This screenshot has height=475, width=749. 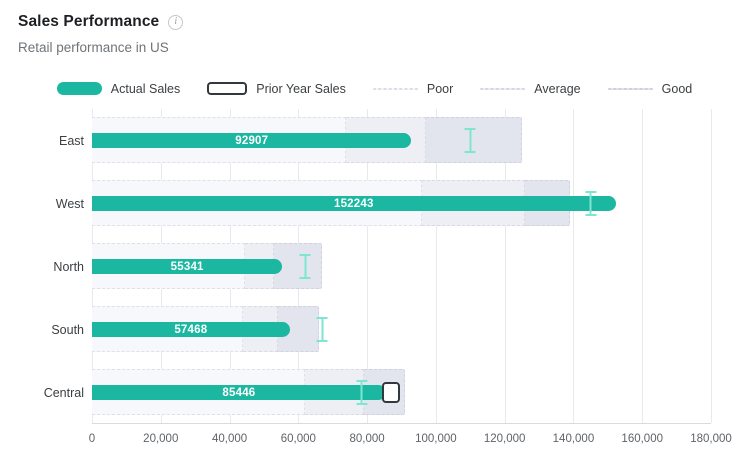 What do you see at coordinates (504, 439) in the screenshot?
I see `x-tick-label: 120,000` at bounding box center [504, 439].